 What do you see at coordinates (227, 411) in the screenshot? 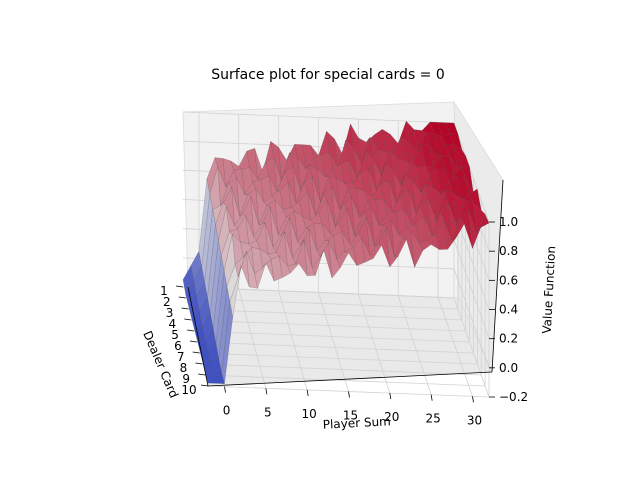
I see `x-tick-label: 0` at bounding box center [227, 411].